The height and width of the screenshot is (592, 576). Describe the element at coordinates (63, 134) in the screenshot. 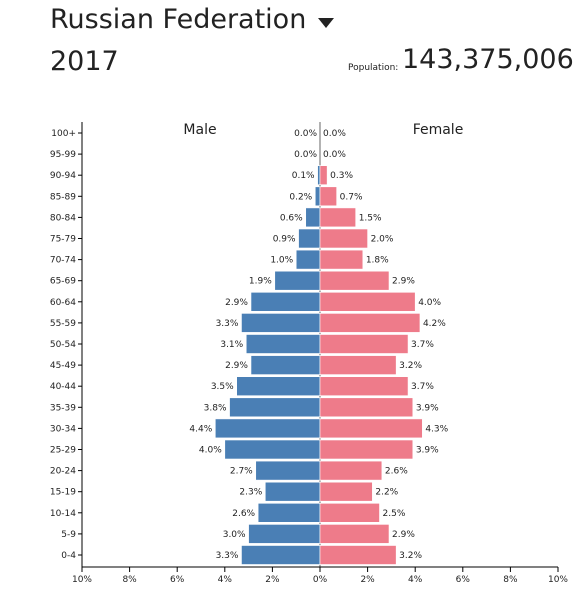

I see `y-tick-label: 100+` at that location.